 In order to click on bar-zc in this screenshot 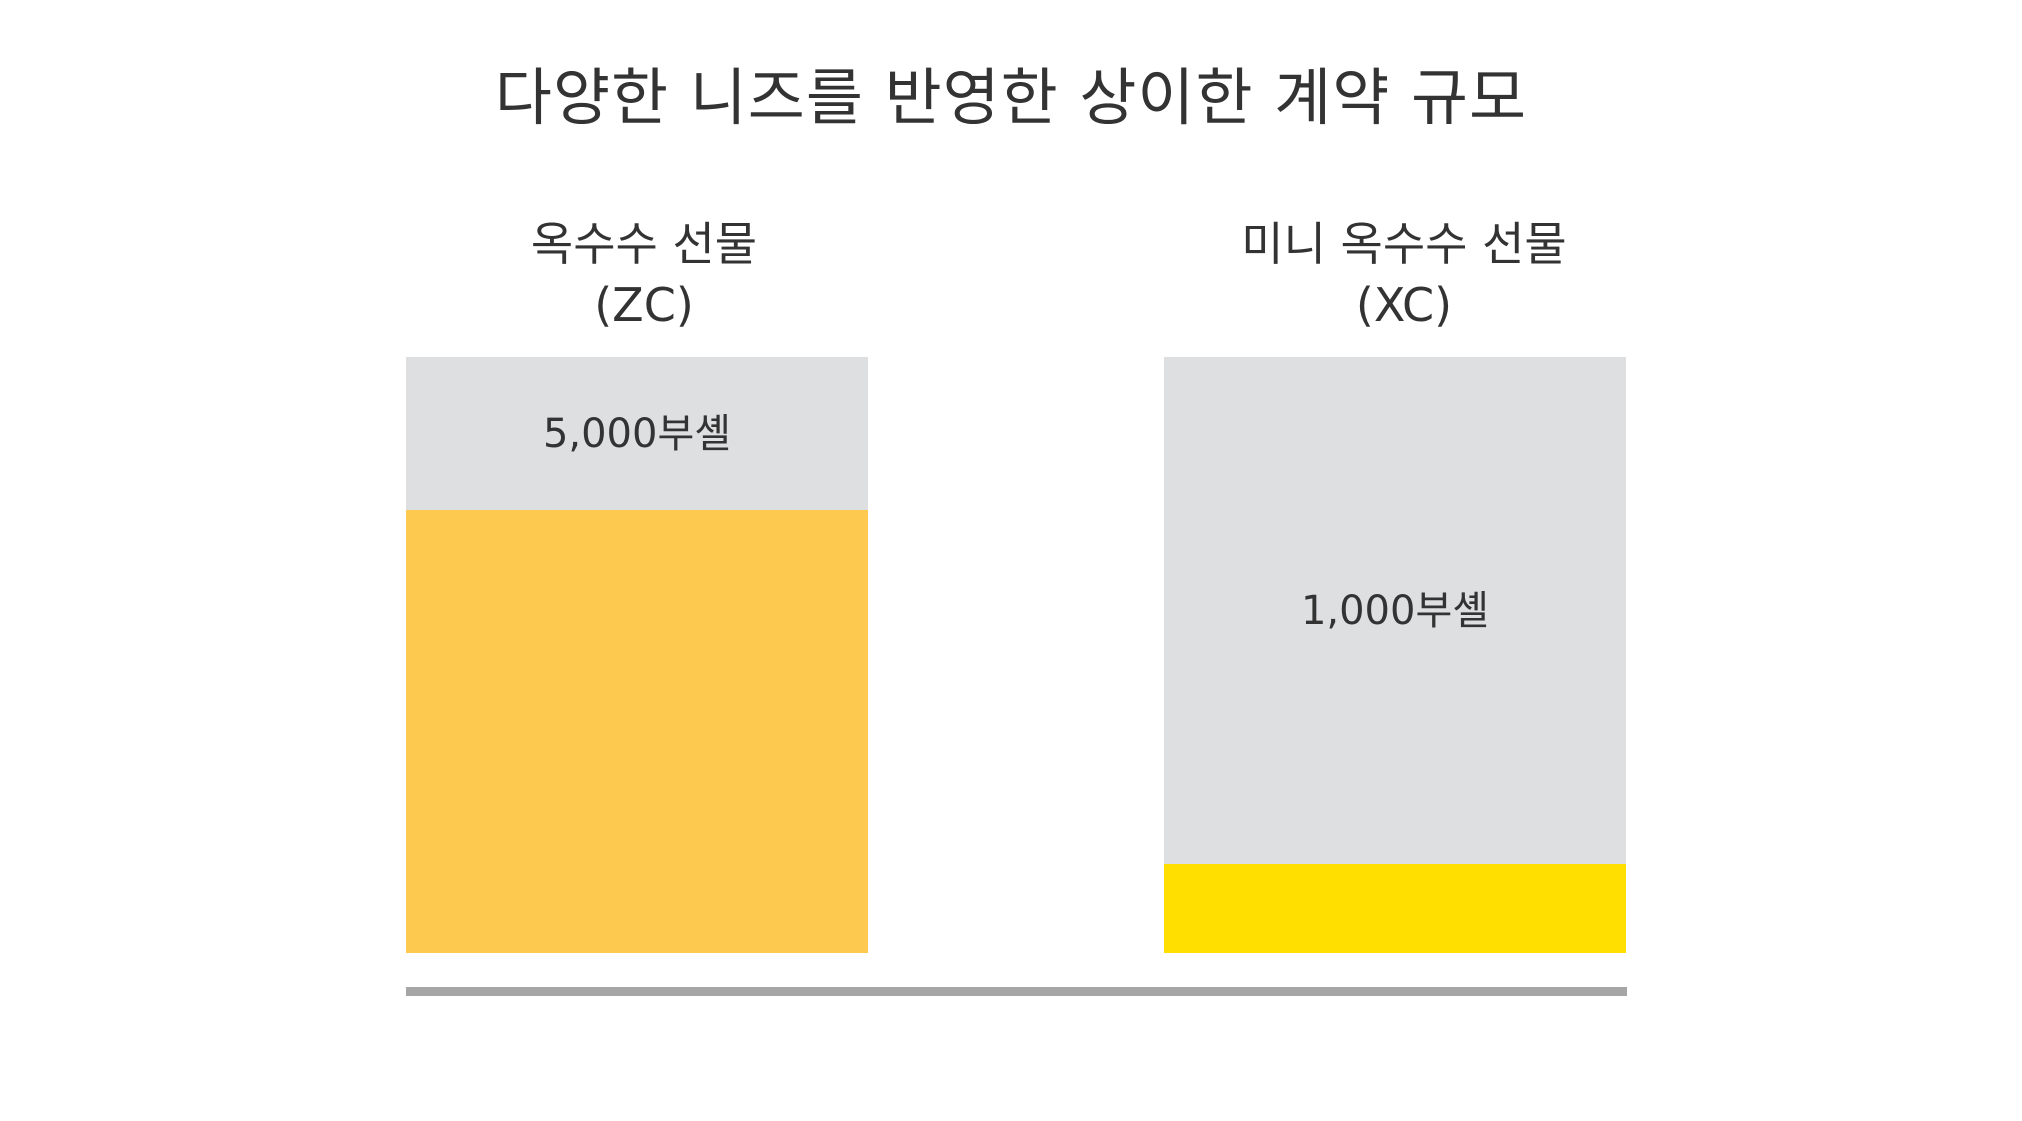, I will do `click(637, 731)`.